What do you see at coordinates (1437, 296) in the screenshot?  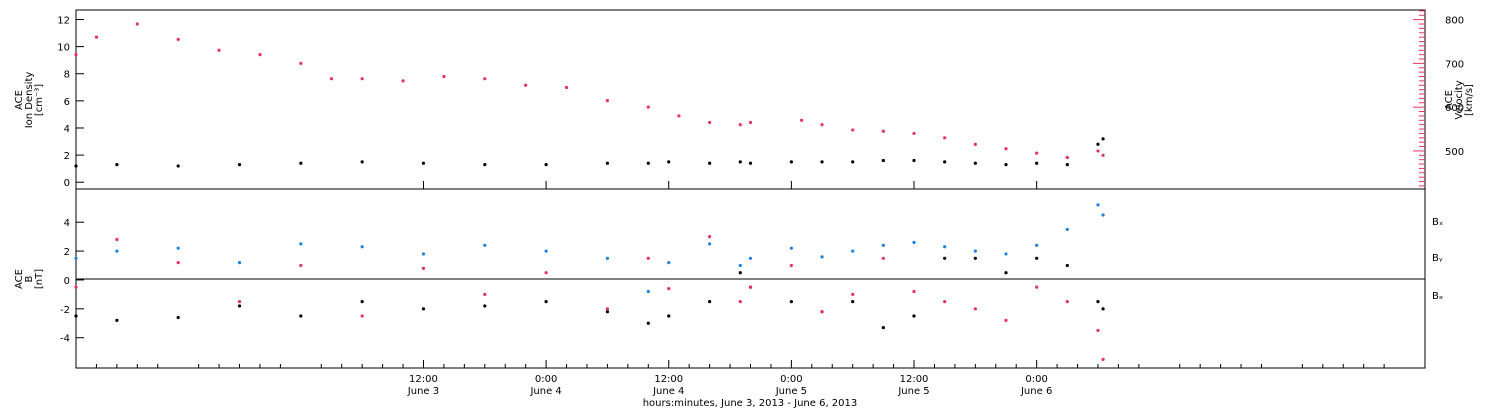 I see `legend-bz: Bₔ` at bounding box center [1437, 296].